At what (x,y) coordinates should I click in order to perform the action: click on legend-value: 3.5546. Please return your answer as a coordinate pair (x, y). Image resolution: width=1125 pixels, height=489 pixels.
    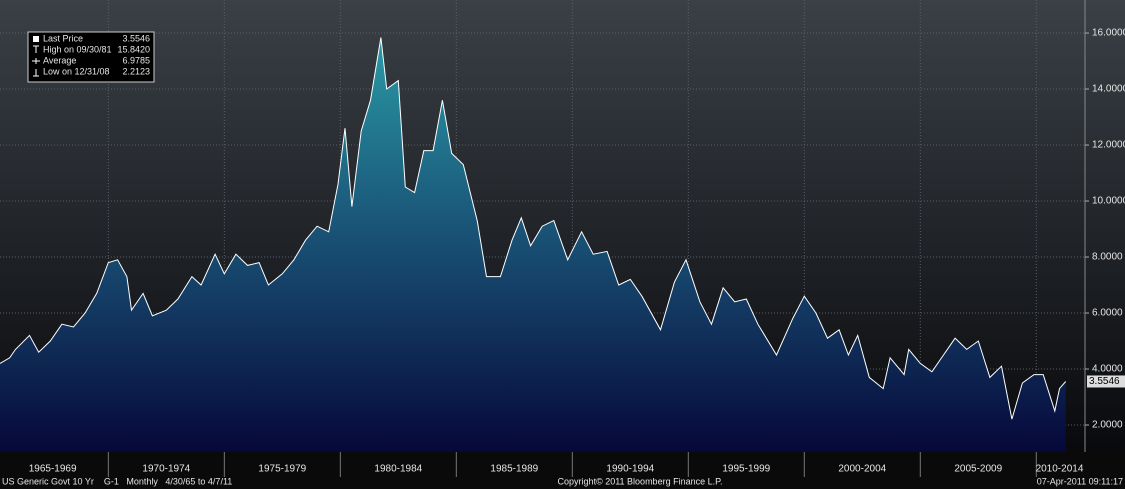
    Looking at the image, I should click on (136, 38).